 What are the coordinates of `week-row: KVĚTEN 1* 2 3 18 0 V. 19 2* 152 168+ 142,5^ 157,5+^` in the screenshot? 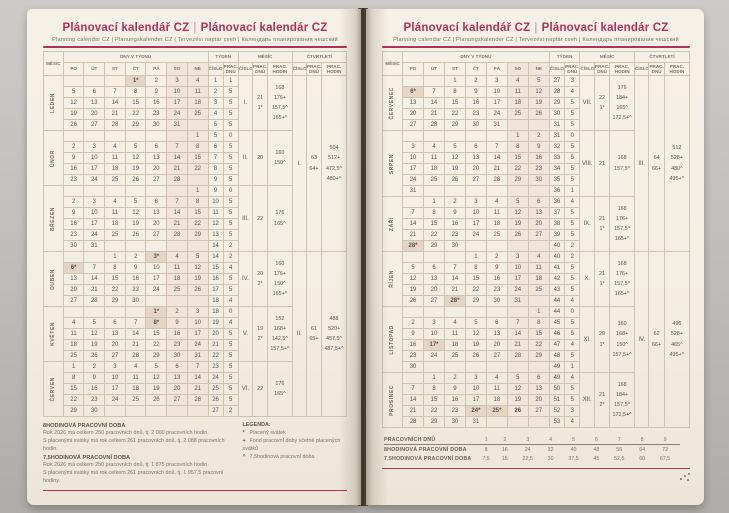 It's located at (195, 334).